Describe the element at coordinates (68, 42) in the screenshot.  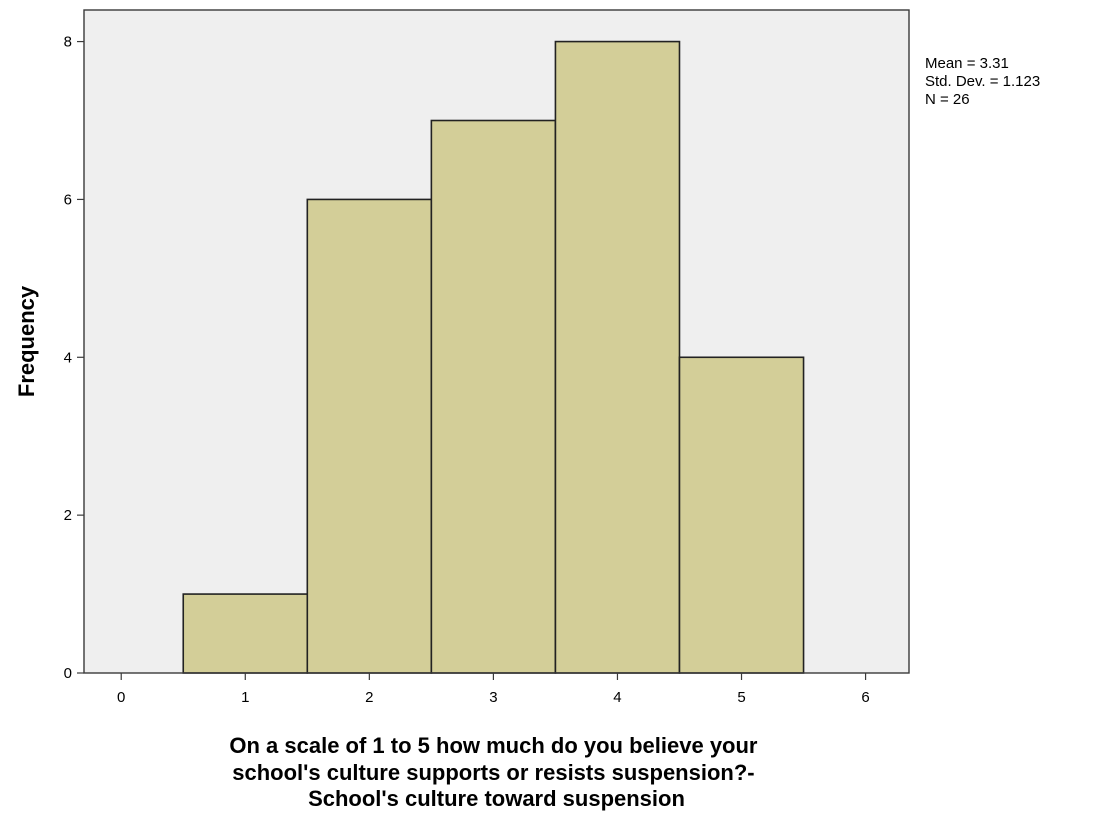
I see `y-tick-label: 8` at that location.